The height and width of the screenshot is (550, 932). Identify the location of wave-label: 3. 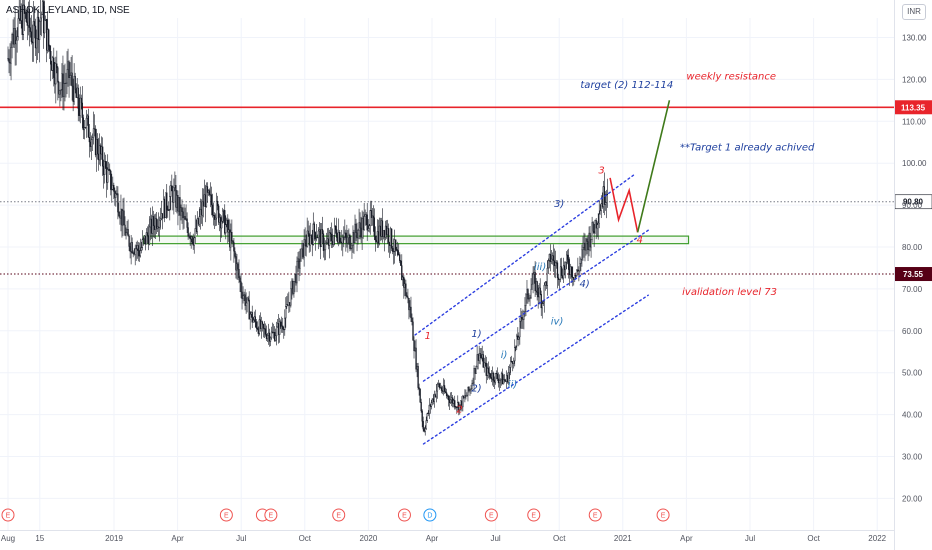
(601, 171).